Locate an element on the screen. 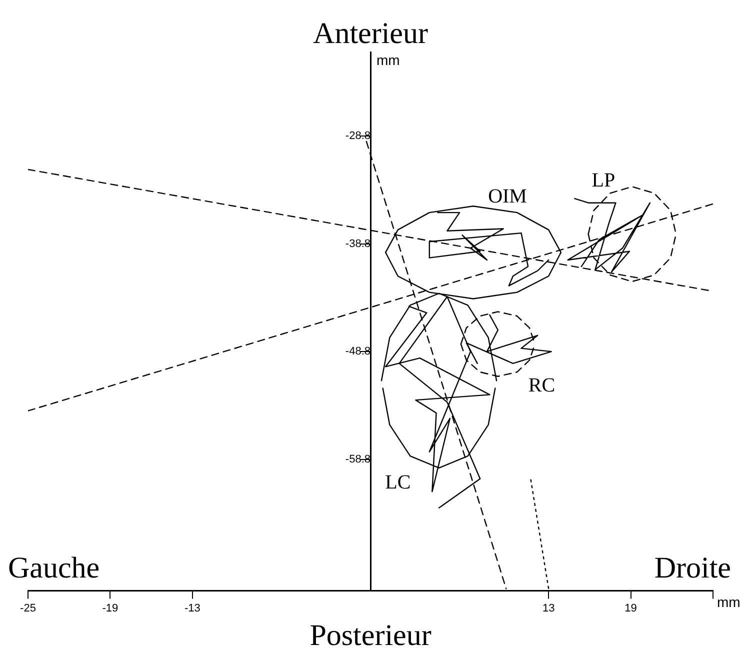 The image size is (751, 670). x-axis-title: Posterieur is located at coordinates (371, 635).